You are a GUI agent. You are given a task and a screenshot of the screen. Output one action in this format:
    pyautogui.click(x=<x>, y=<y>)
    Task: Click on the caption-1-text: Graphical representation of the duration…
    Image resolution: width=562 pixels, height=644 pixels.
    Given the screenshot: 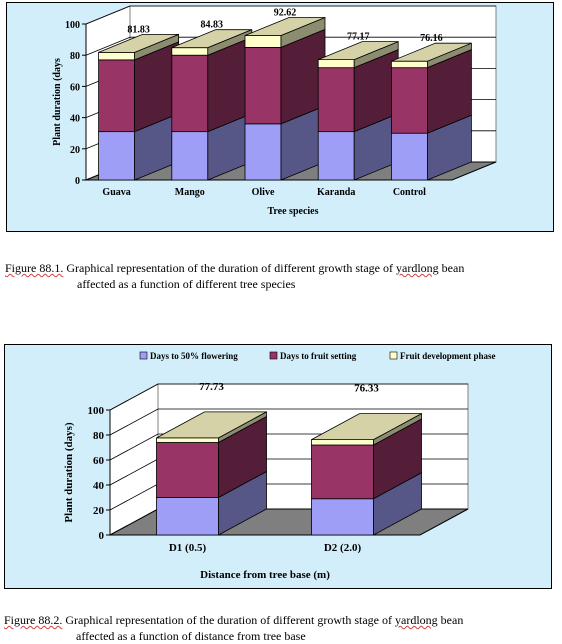 What is the action you would take?
    pyautogui.click(x=230, y=268)
    